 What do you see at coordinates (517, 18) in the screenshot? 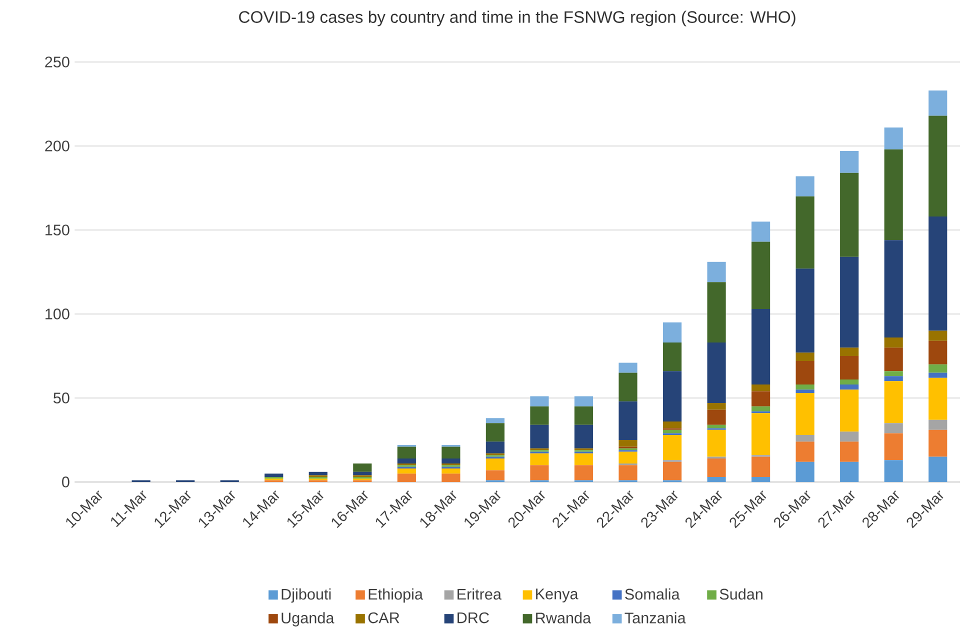
I see `chart-title: COVID-19 cases by country and time in the FSNWG region (Source: WHO)` at bounding box center [517, 18].